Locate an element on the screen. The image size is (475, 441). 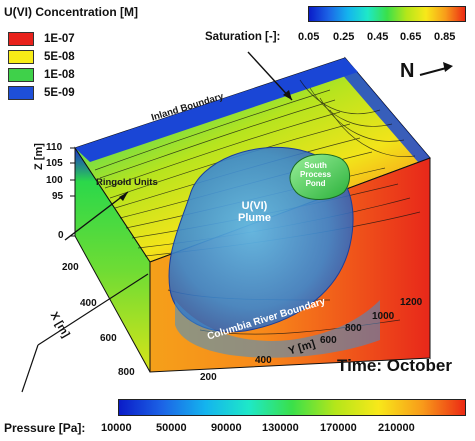
saturation-tick: 0.25 is located at coordinates (344, 37).